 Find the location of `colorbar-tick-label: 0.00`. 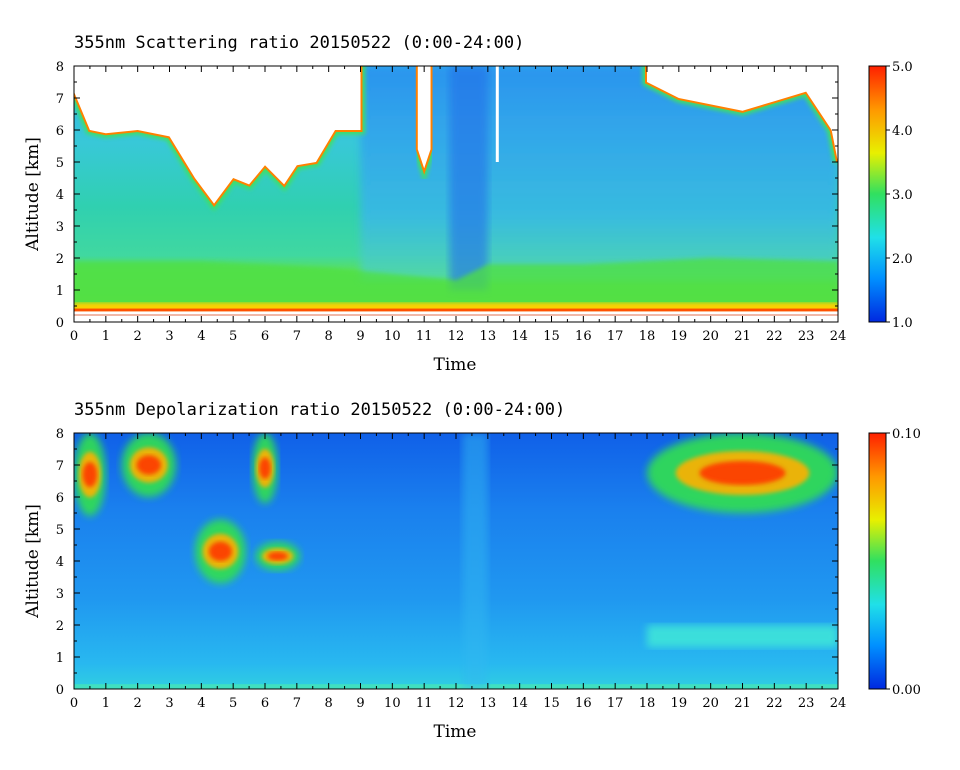

colorbar-tick-label: 0.00 is located at coordinates (906, 690).